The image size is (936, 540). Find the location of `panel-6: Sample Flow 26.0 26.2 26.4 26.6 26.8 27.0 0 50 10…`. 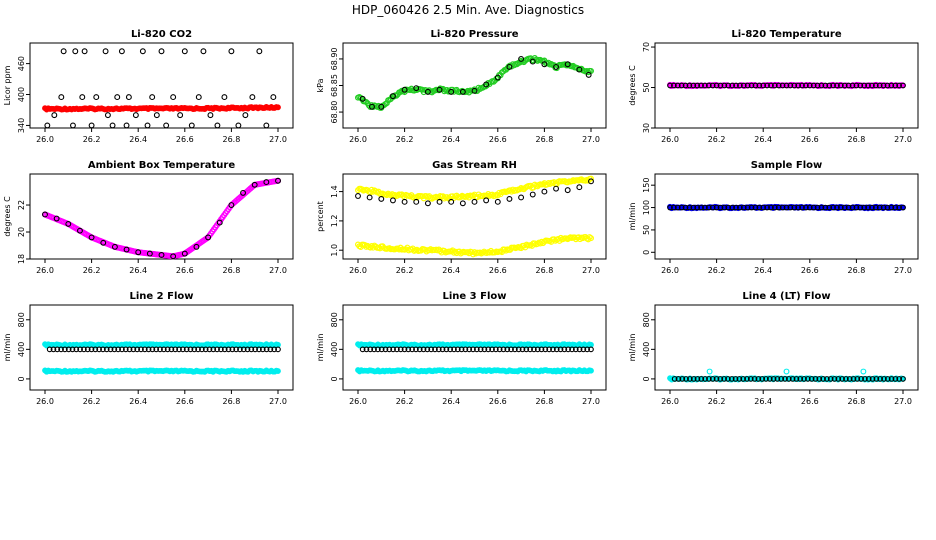

panel-6: Sample Flow 26.0 26.2 26.4 26.6 26.8 27.0 0 50 10… is located at coordinates (773, 217).